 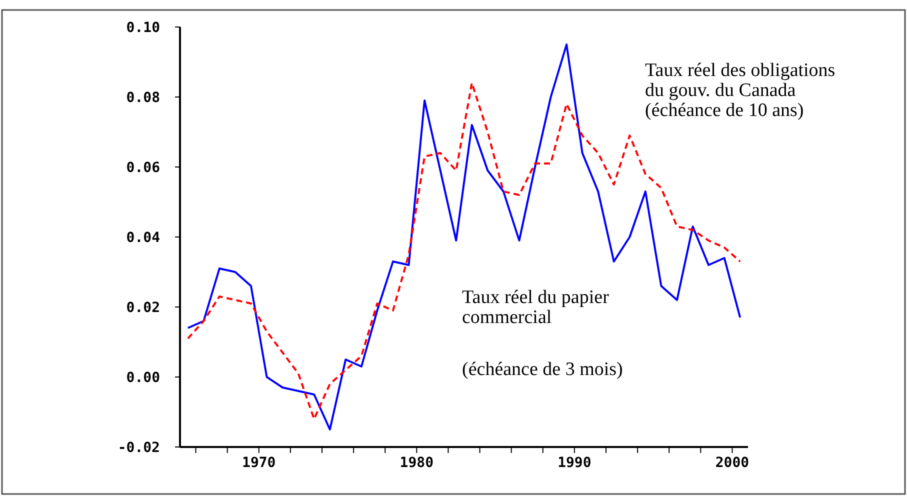 I want to click on text: Taux réel du papier commercial (échéance de 3 mois), so click(x=542, y=333).